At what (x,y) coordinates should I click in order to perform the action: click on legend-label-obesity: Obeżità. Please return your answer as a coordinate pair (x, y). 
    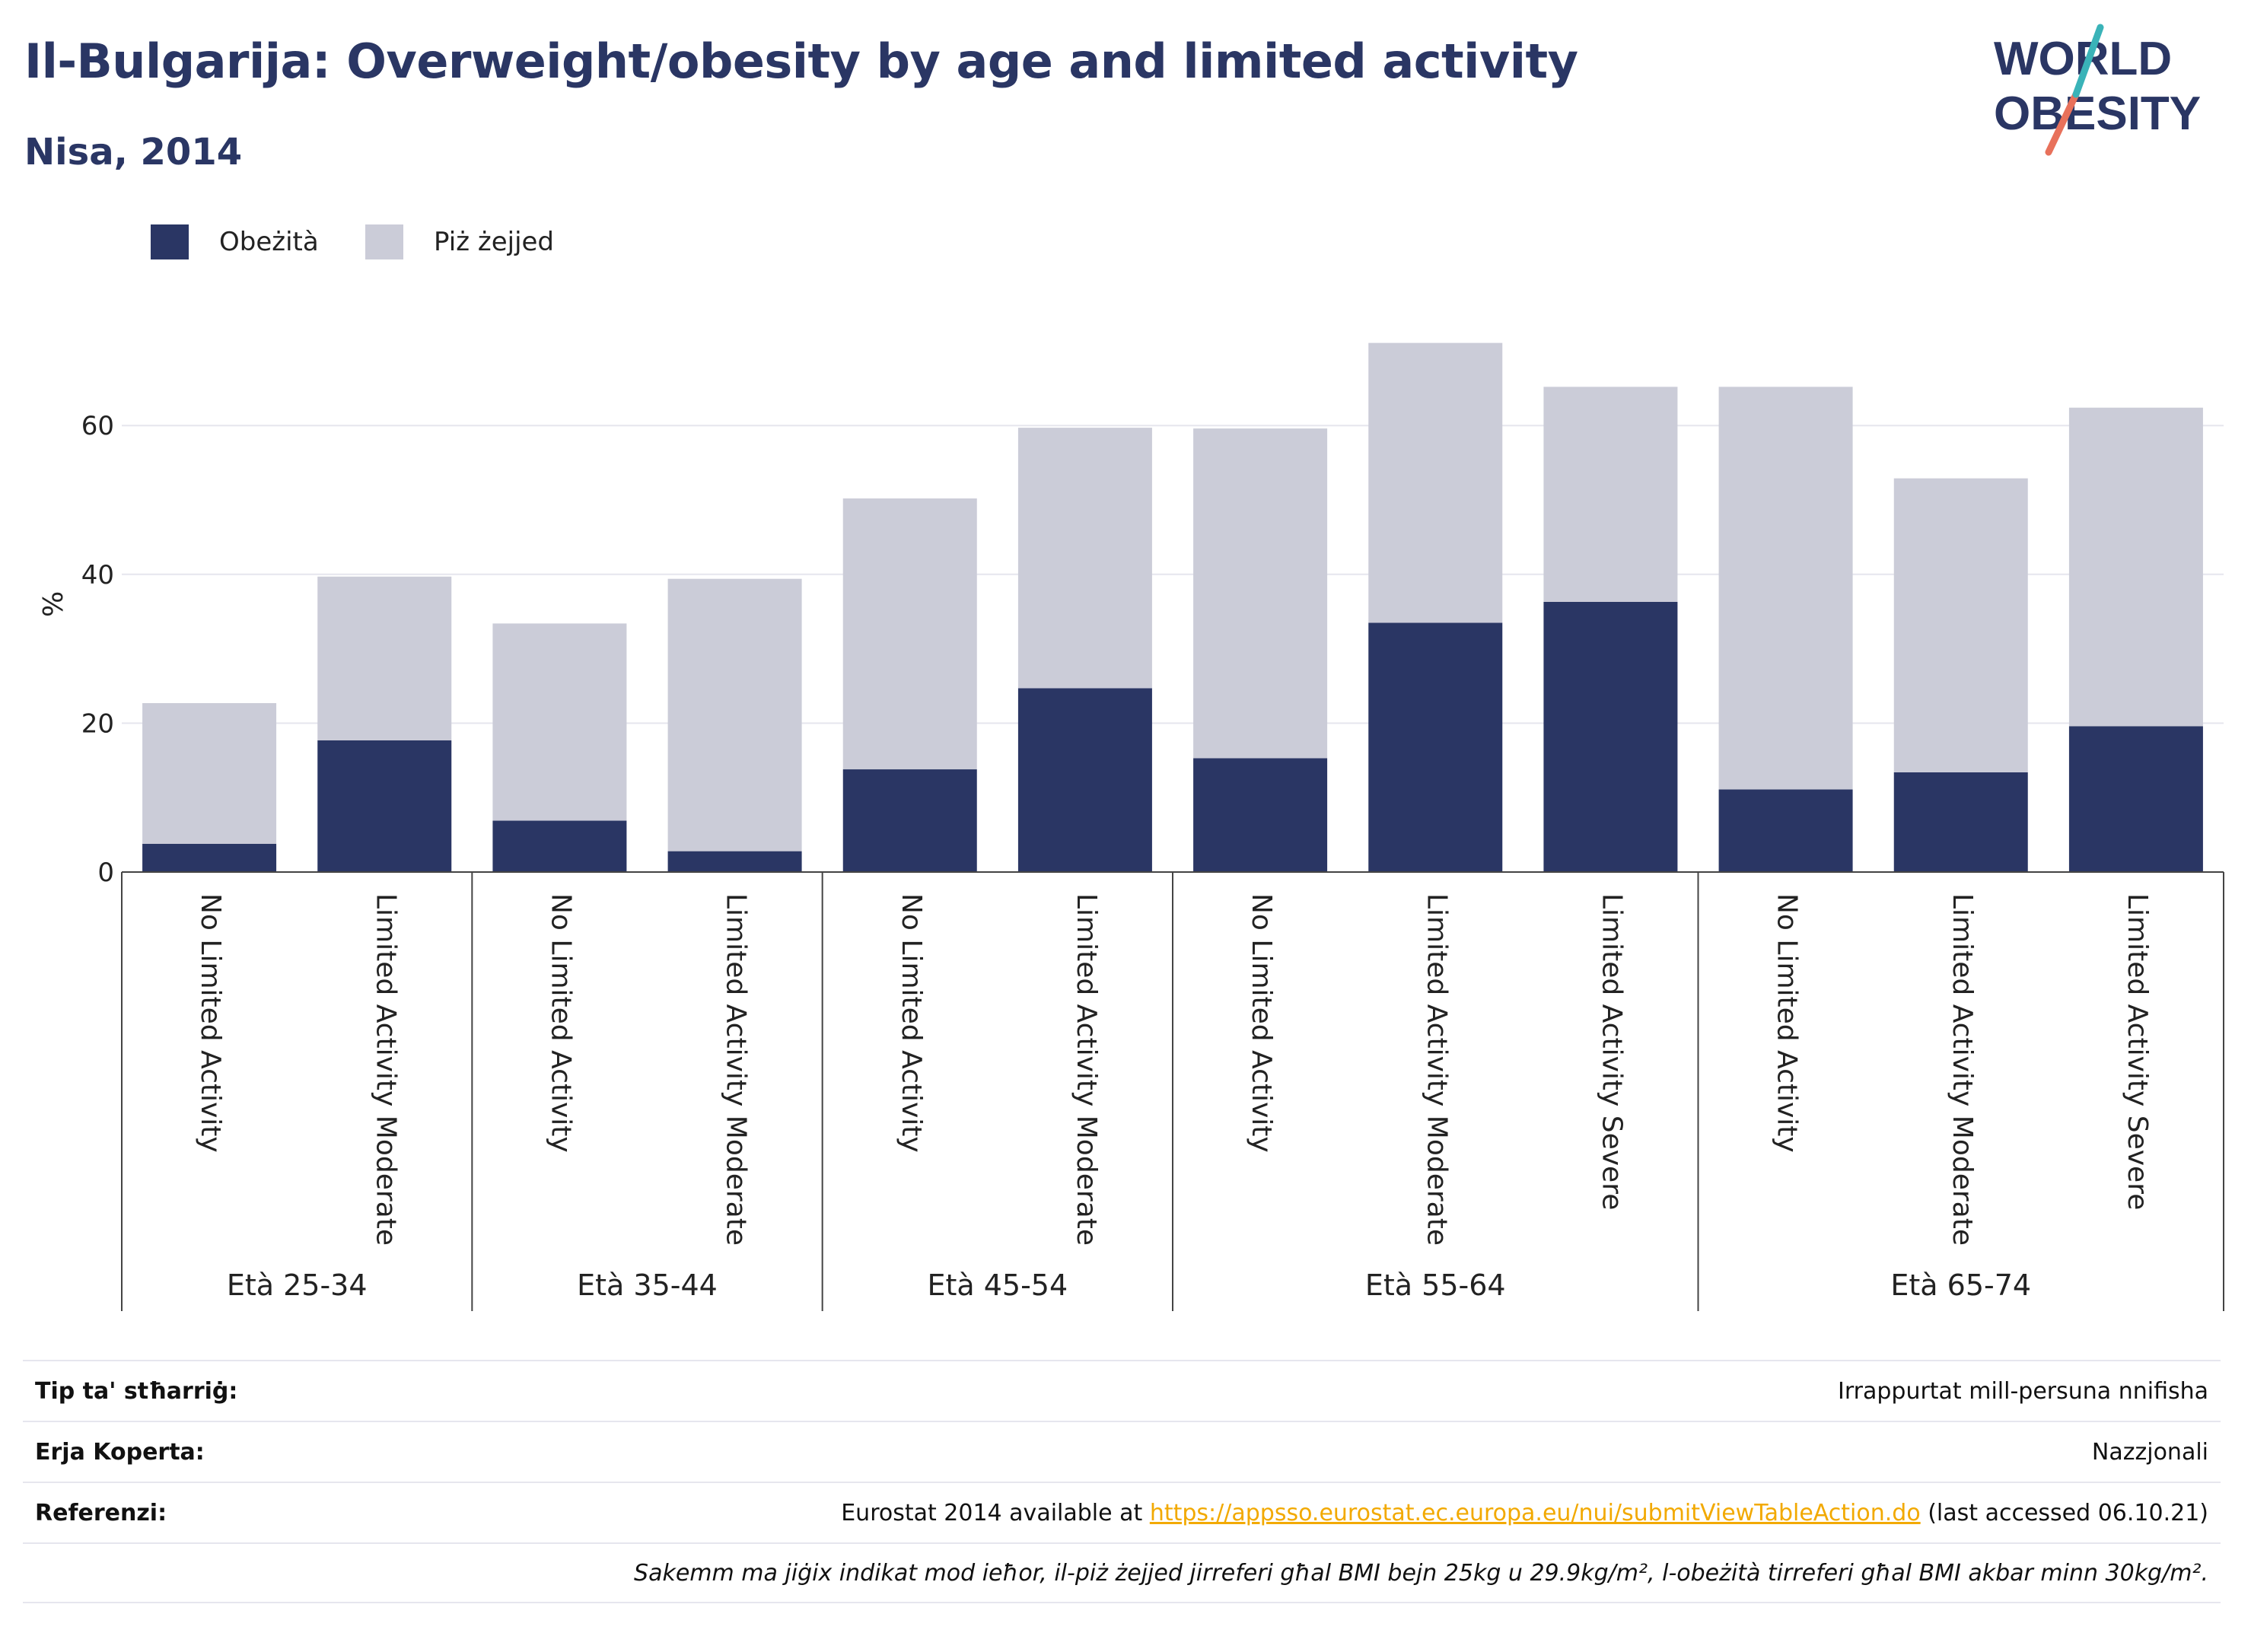
    Looking at the image, I should click on (269, 242).